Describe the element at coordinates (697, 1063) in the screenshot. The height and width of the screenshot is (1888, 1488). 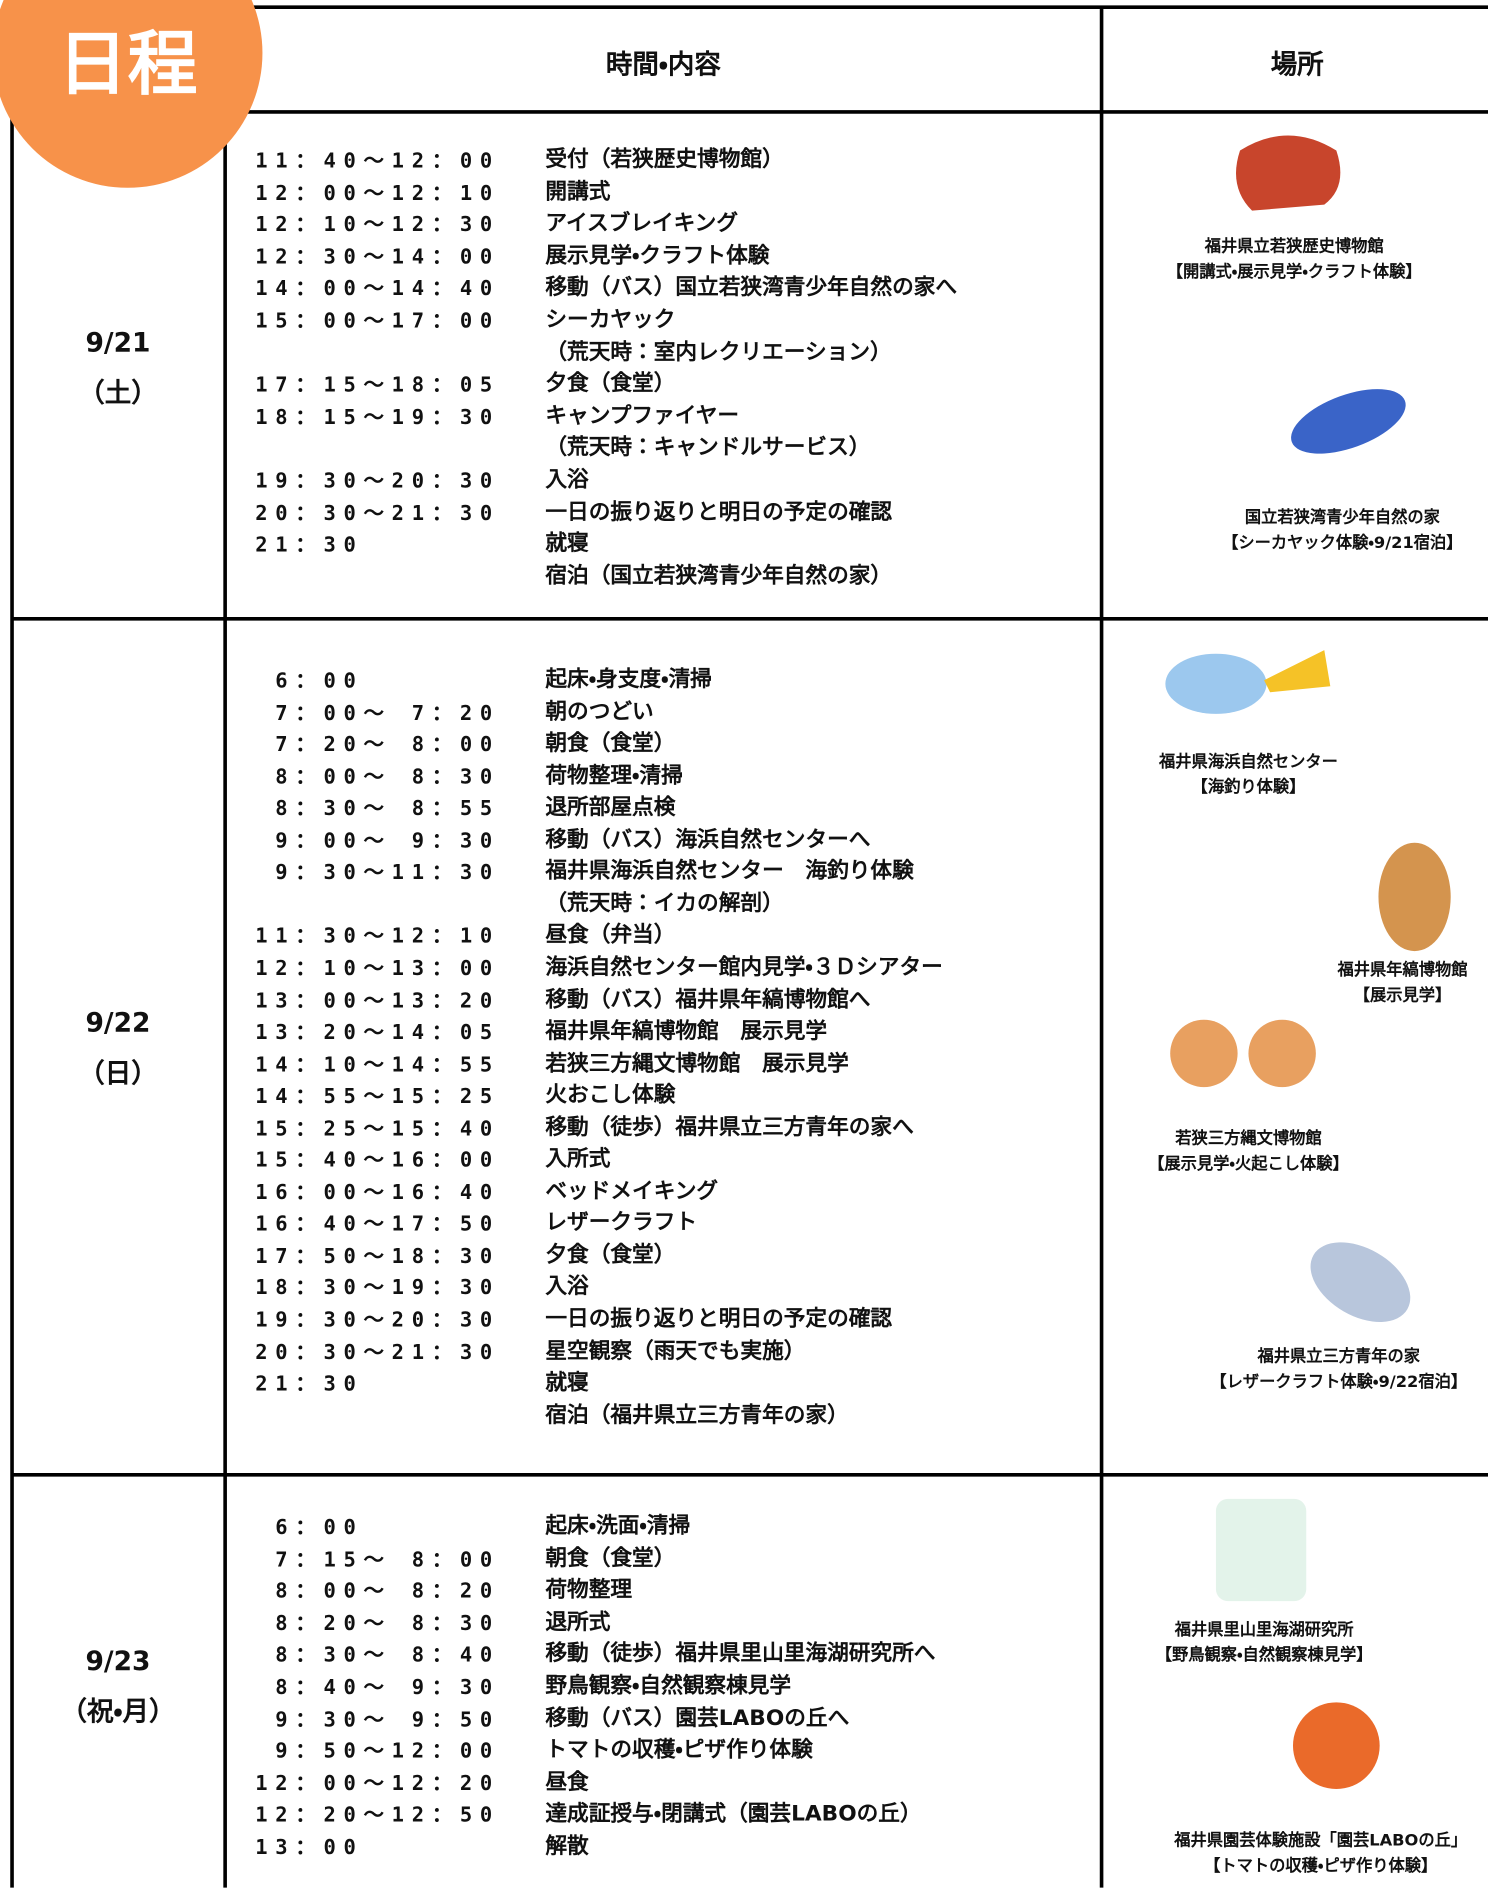
I see `activity: 若狭三方縄文博物館 展示見学` at that location.